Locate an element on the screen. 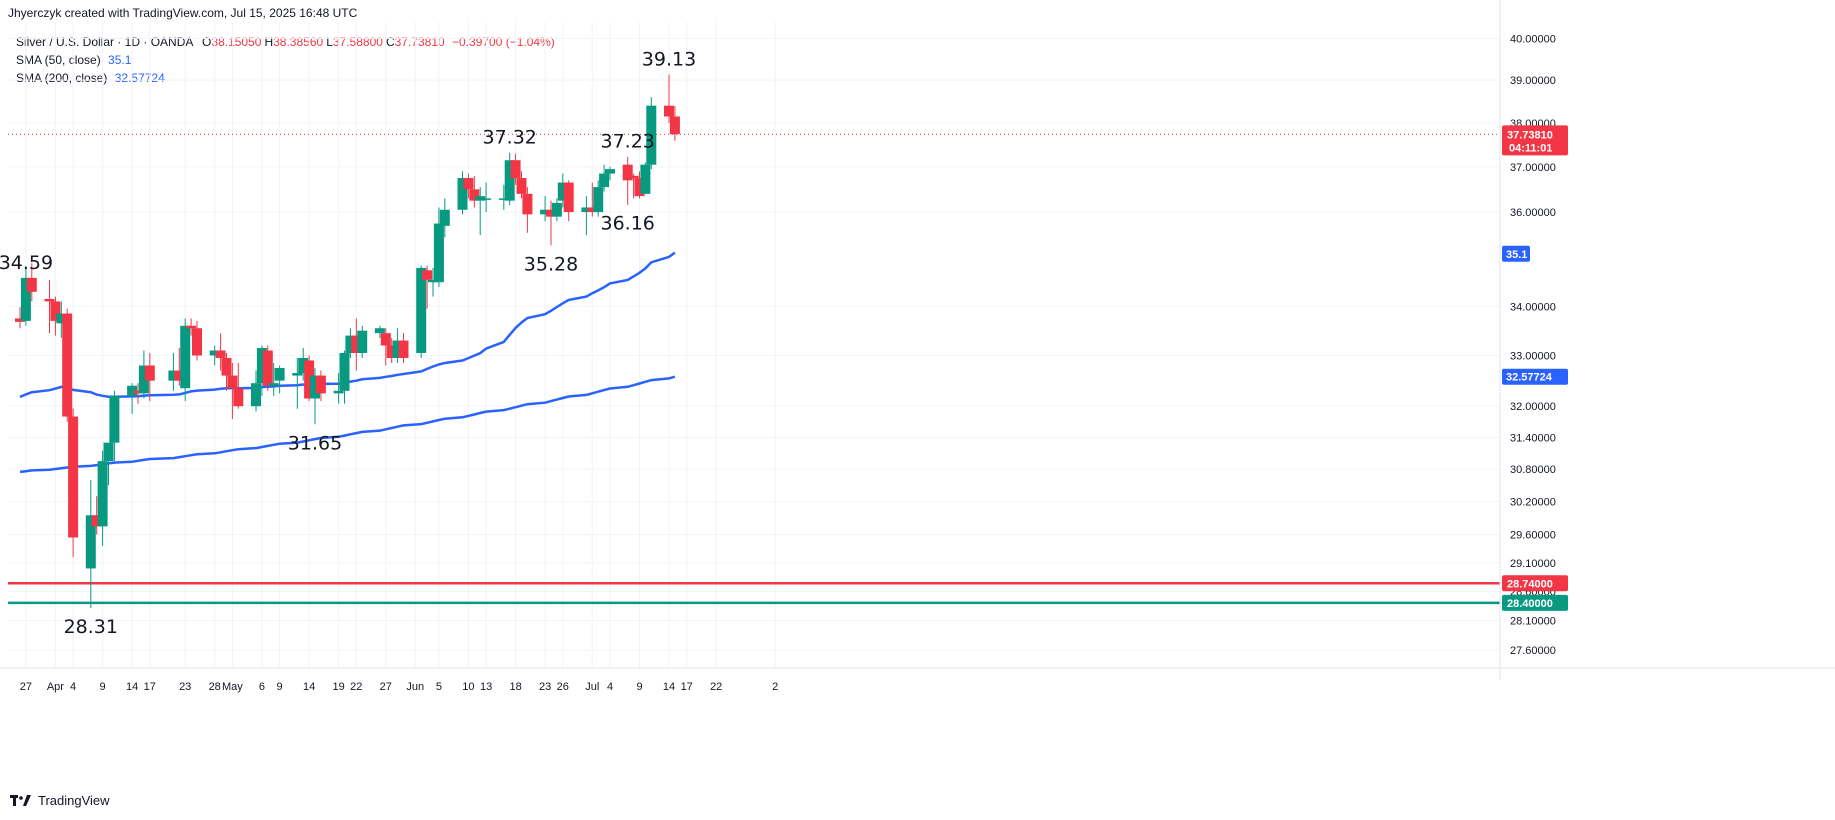  x-tick-label: 10 is located at coordinates (468, 687).